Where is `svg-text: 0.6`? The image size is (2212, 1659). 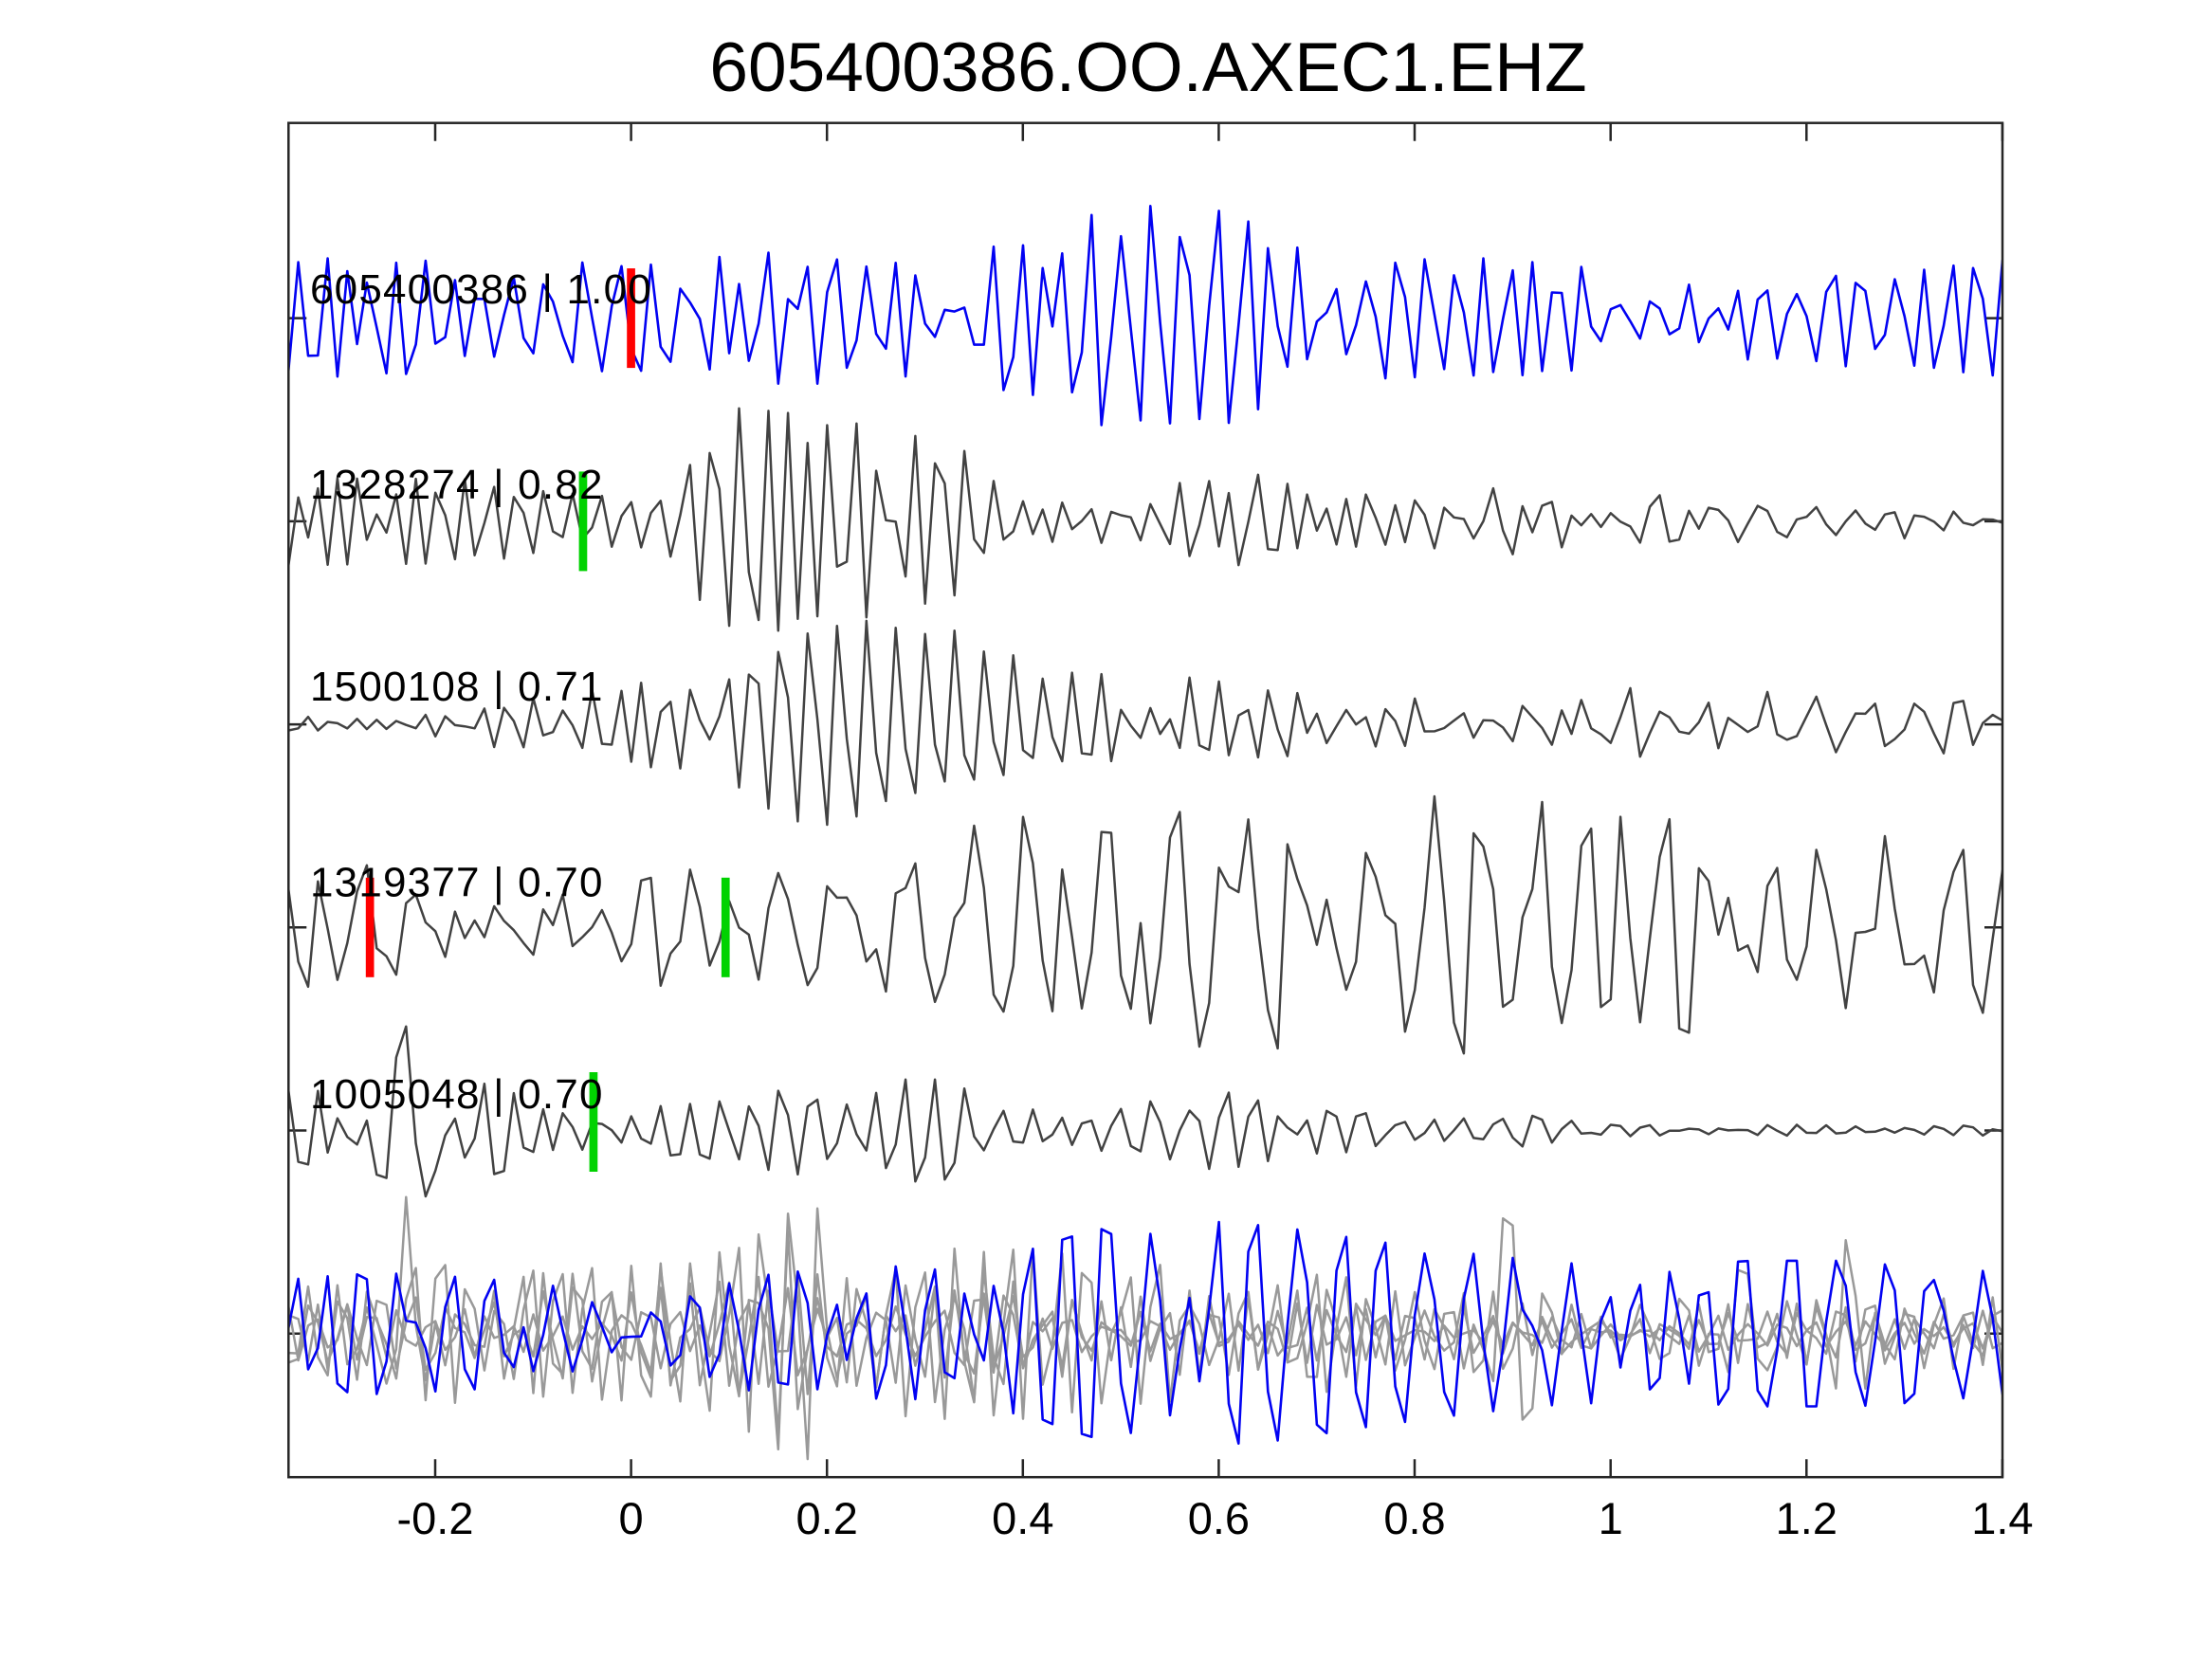
svg-text: 0.6 is located at coordinates (1219, 1518).